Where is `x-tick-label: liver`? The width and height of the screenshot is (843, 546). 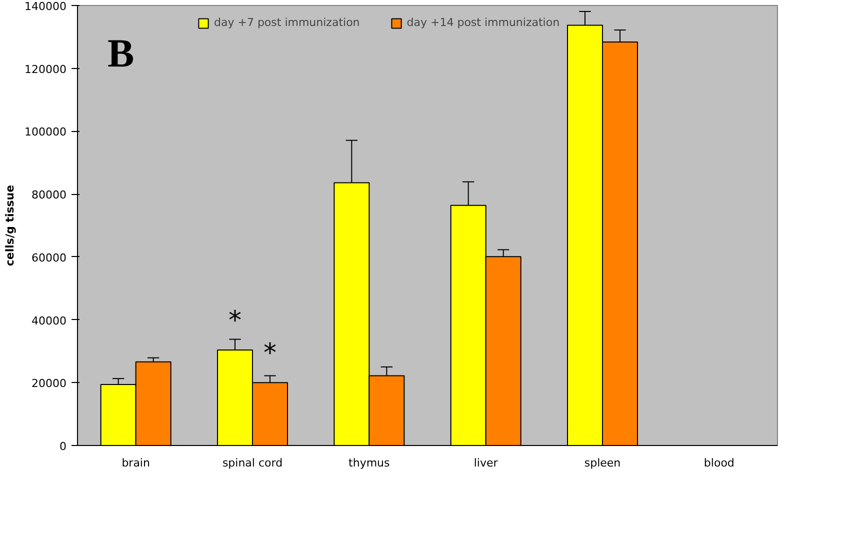 x-tick-label: liver is located at coordinates (486, 463).